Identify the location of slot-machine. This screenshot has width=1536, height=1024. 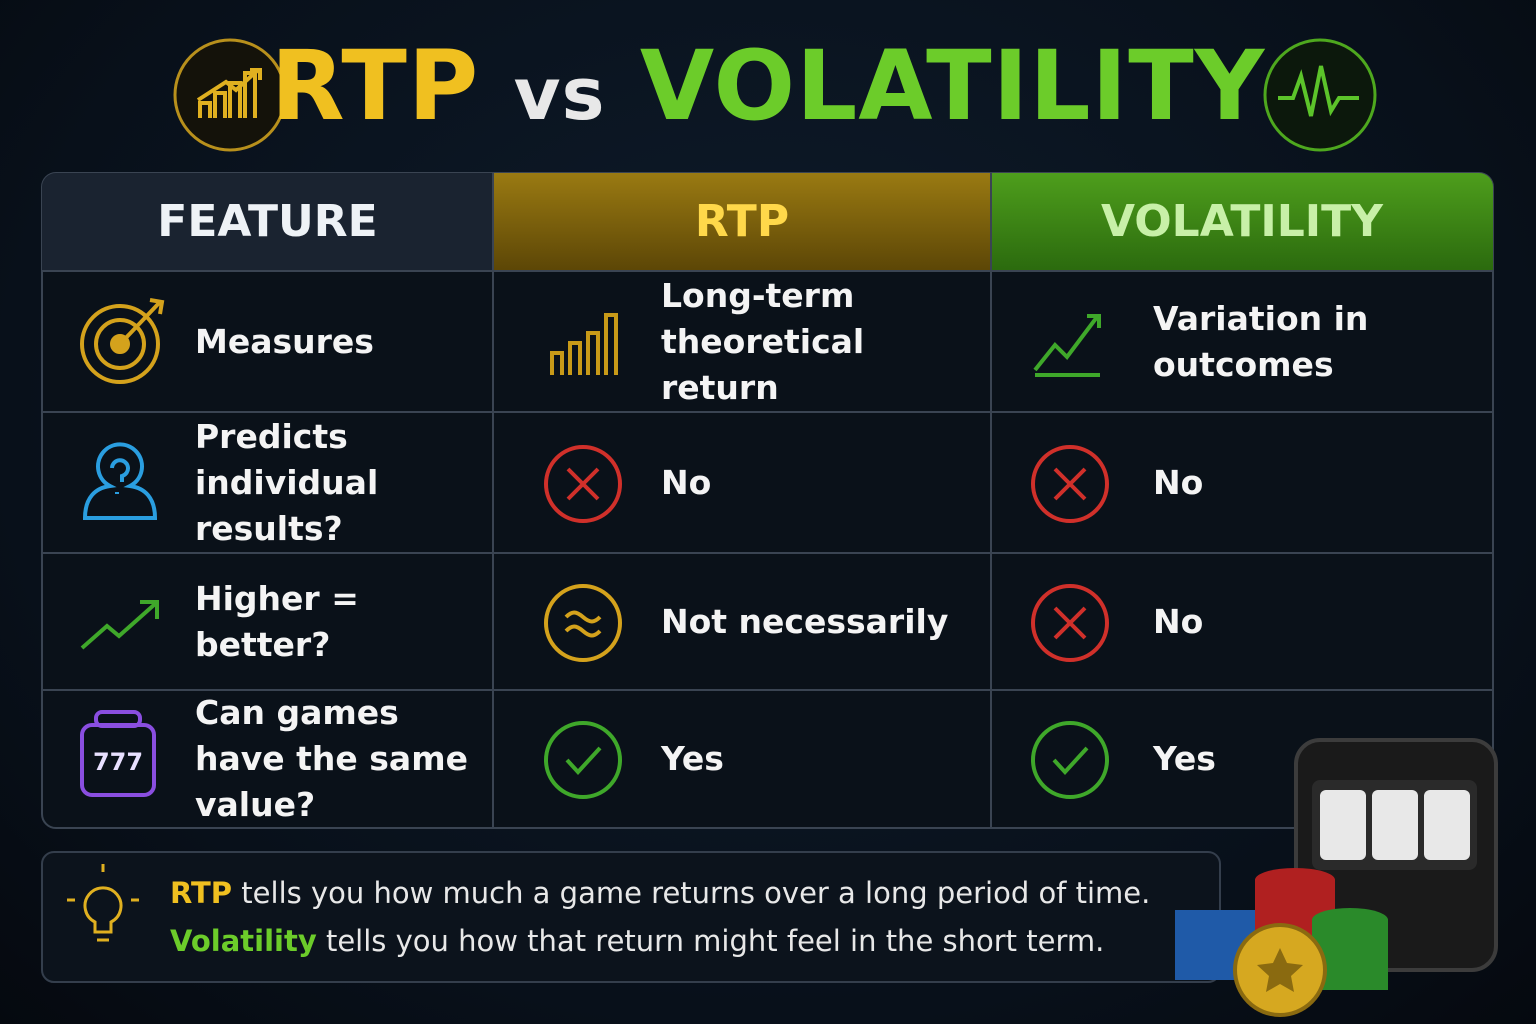
(1336, 877).